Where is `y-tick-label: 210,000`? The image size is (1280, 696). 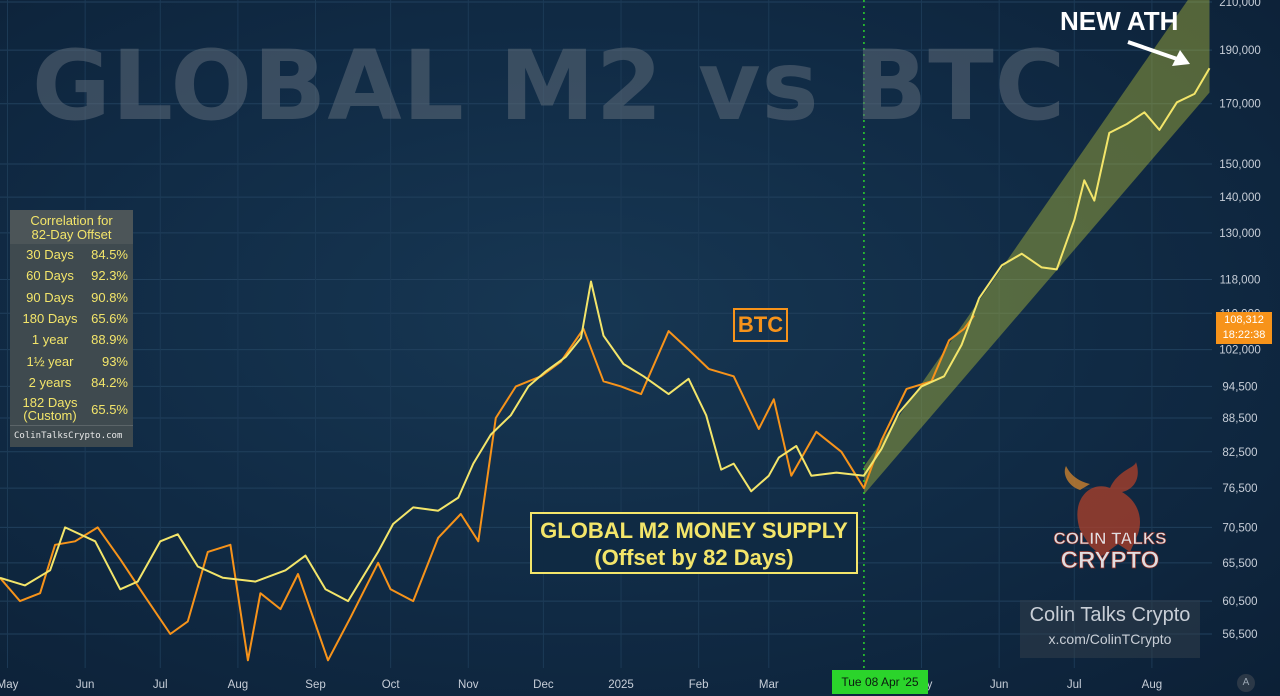 y-tick-label: 210,000 is located at coordinates (1240, 4).